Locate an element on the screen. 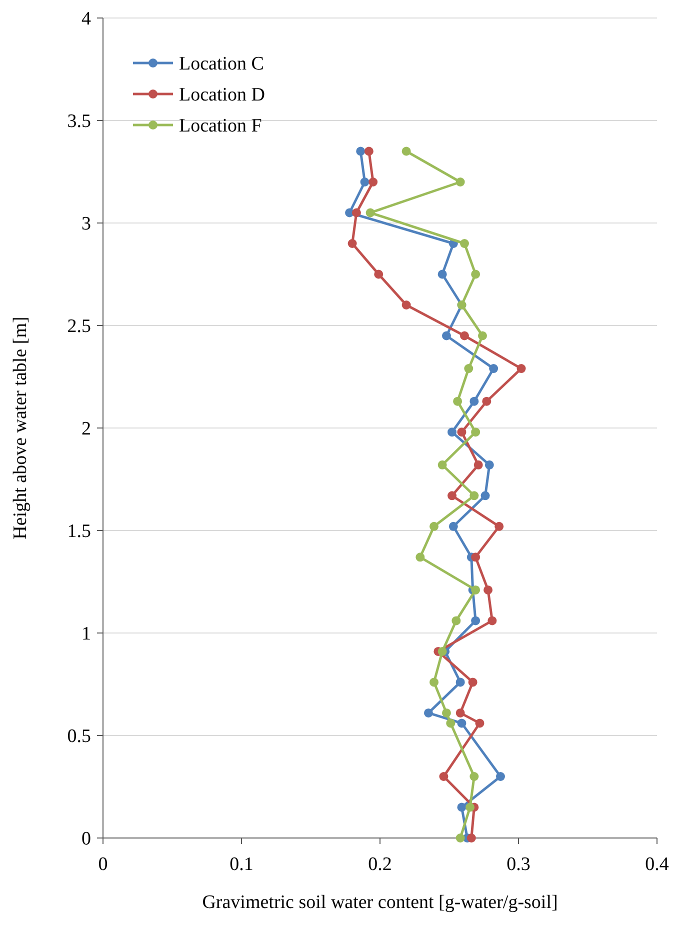  y-tick-label: 1.5 is located at coordinates (79, 531).